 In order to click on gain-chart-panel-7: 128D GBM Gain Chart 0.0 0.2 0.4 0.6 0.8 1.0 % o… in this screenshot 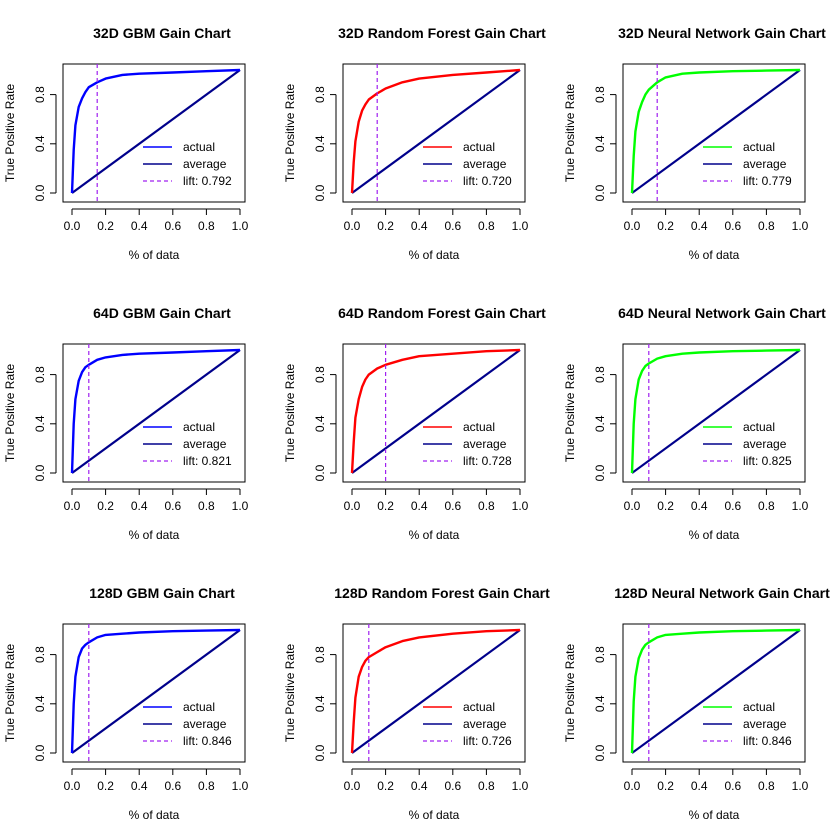, I will do `click(126, 703)`.